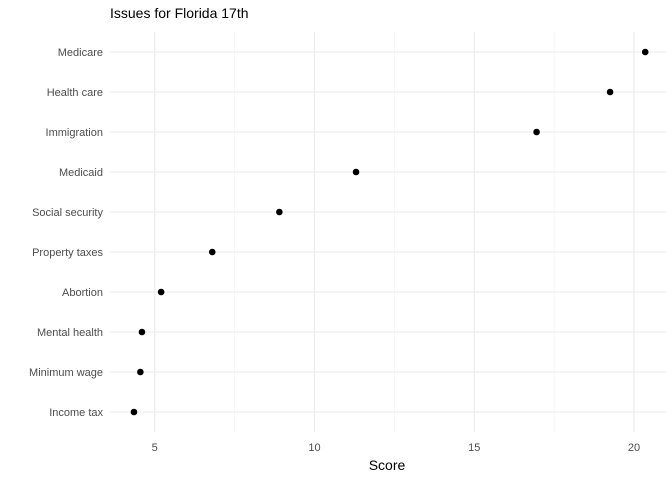 This screenshot has width=672, height=480. I want to click on y-tick-label: Medicare, so click(80, 53).